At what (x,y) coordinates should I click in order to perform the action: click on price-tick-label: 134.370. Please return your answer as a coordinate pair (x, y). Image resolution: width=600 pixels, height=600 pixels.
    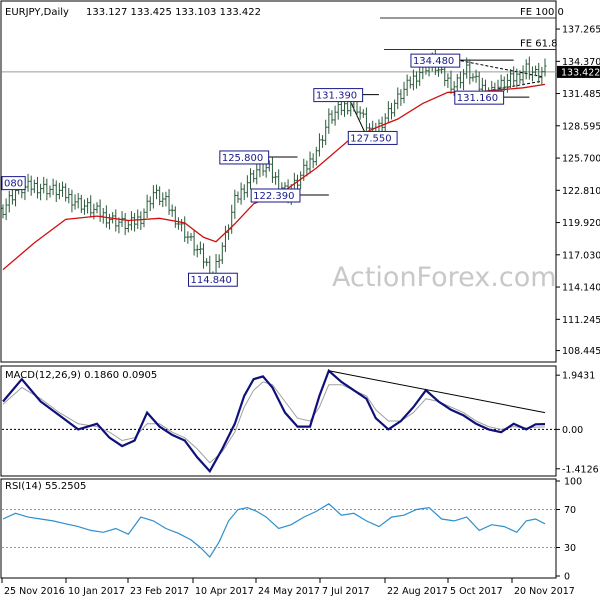
    Looking at the image, I should click on (581, 62).